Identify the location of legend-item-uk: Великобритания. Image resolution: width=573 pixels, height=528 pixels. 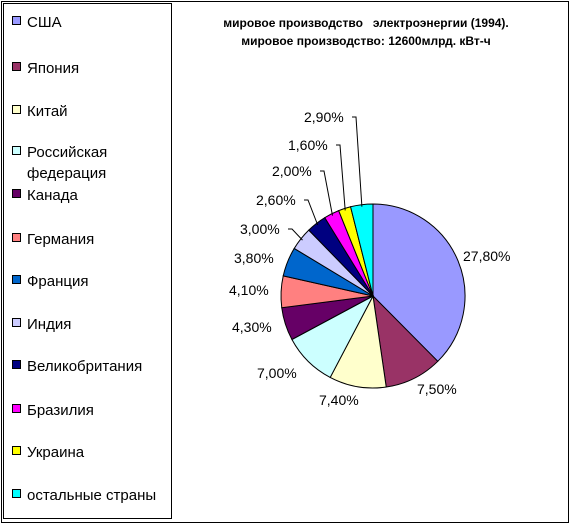
(89, 366).